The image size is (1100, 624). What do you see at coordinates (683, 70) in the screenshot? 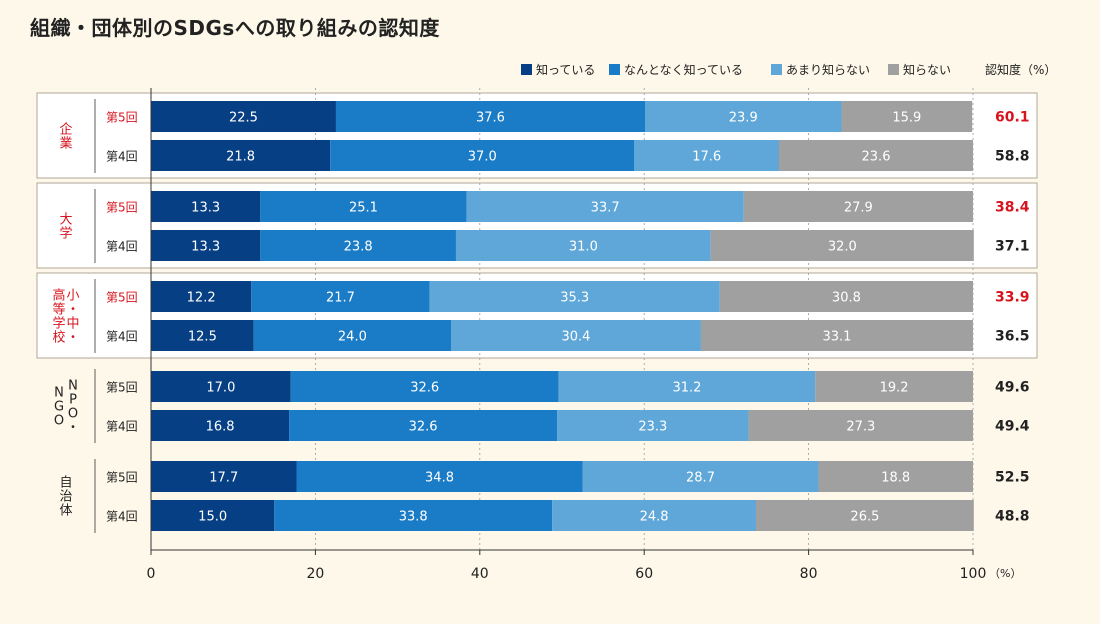
I see `legend-label: なんとなく知っている` at bounding box center [683, 70].